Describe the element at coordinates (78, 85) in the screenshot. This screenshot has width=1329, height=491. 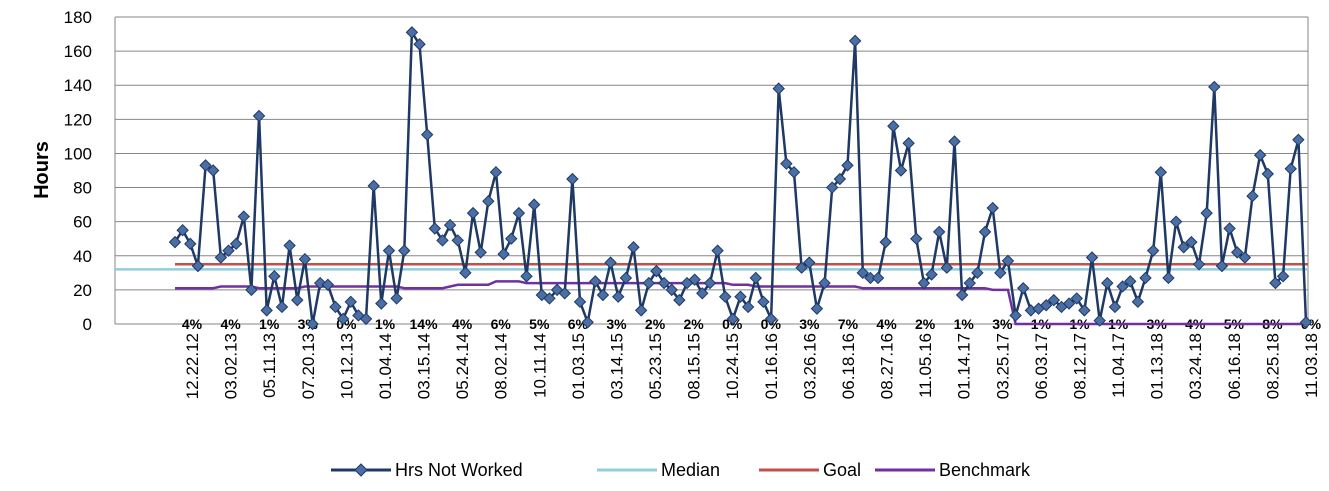
I see `y-tick-label: 140` at that location.